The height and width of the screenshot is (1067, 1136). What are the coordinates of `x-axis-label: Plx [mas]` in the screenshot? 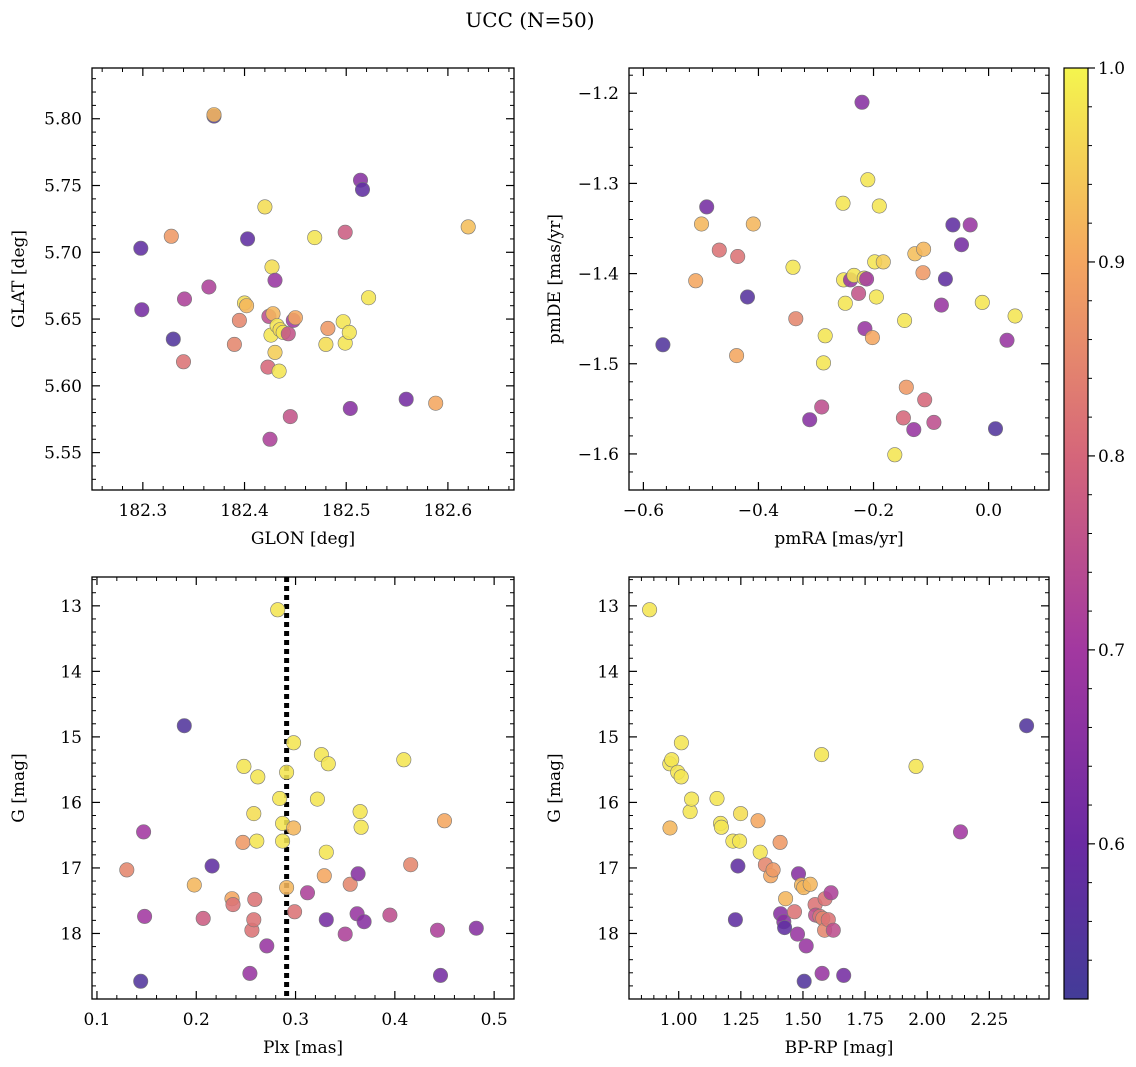 It's located at (303, 1048).